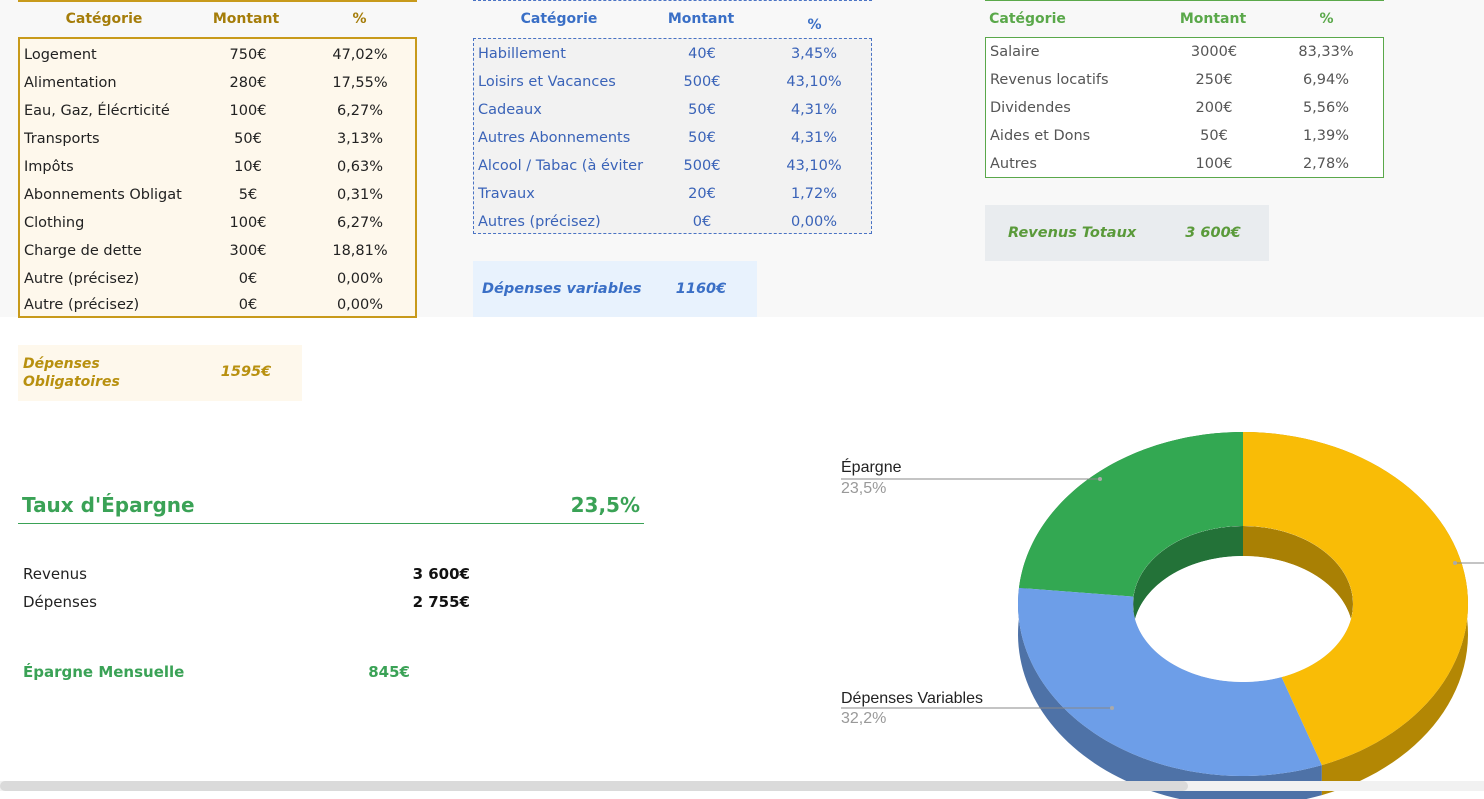 Image resolution: width=1484 pixels, height=799 pixels. I want to click on table-row: Travaux 20€ 1,72%, so click(672, 194).